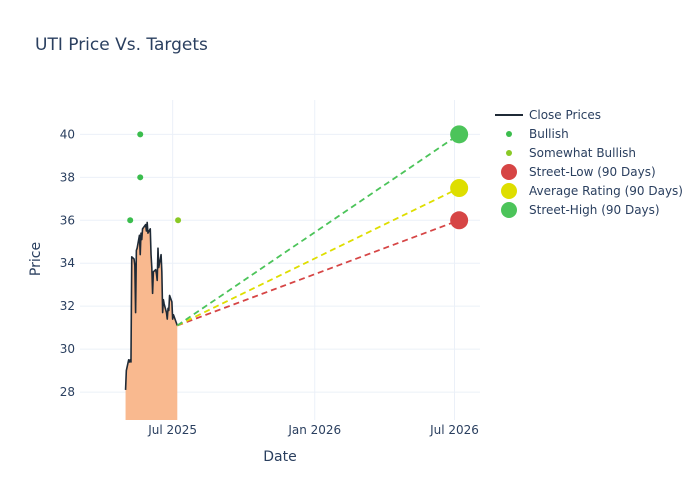 Image resolution: width=700 pixels, height=500 pixels. What do you see at coordinates (509, 153) in the screenshot?
I see `somewhat-bullish-legend-swatch` at bounding box center [509, 153].